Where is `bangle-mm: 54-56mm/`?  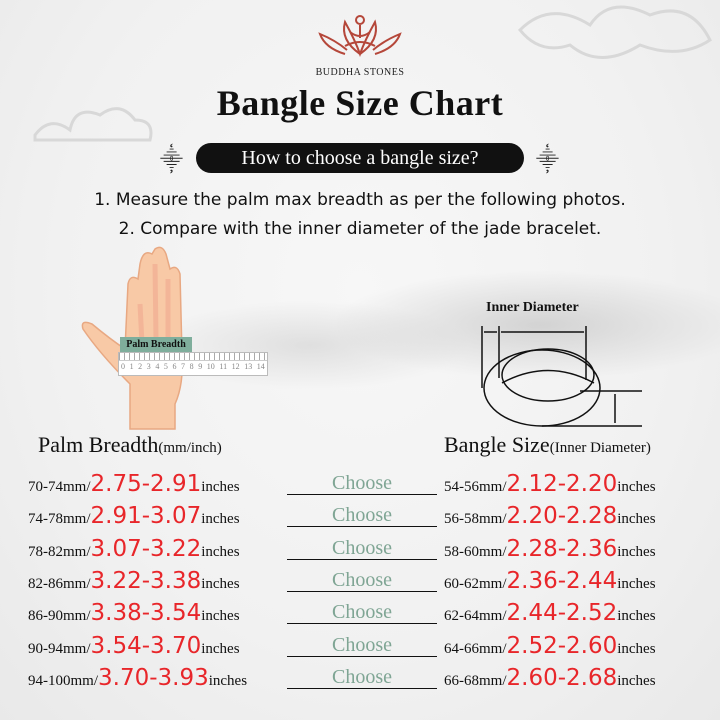 bangle-mm: 54-56mm/ is located at coordinates (475, 487).